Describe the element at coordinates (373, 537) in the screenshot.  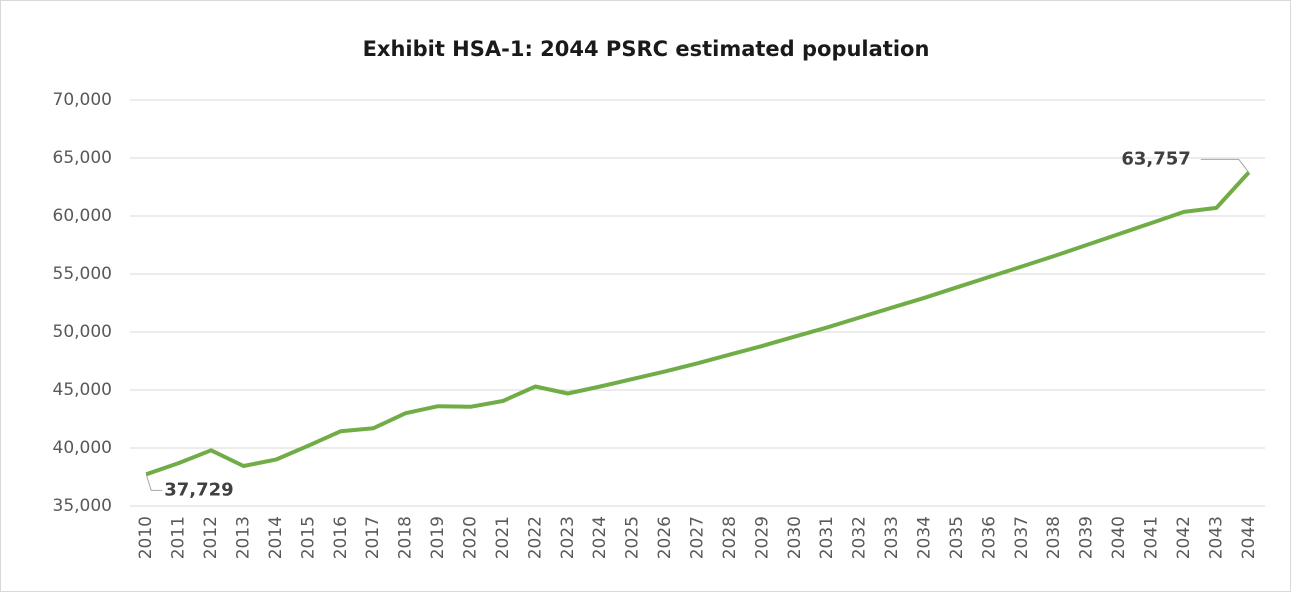
I see `x-tick-label: 2017` at that location.